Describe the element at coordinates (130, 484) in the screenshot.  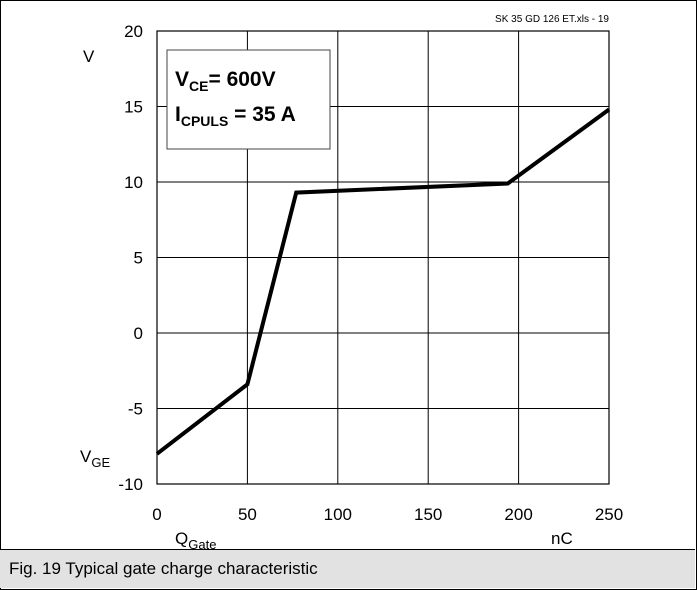
I see `y-tick-label-0: -10` at that location.